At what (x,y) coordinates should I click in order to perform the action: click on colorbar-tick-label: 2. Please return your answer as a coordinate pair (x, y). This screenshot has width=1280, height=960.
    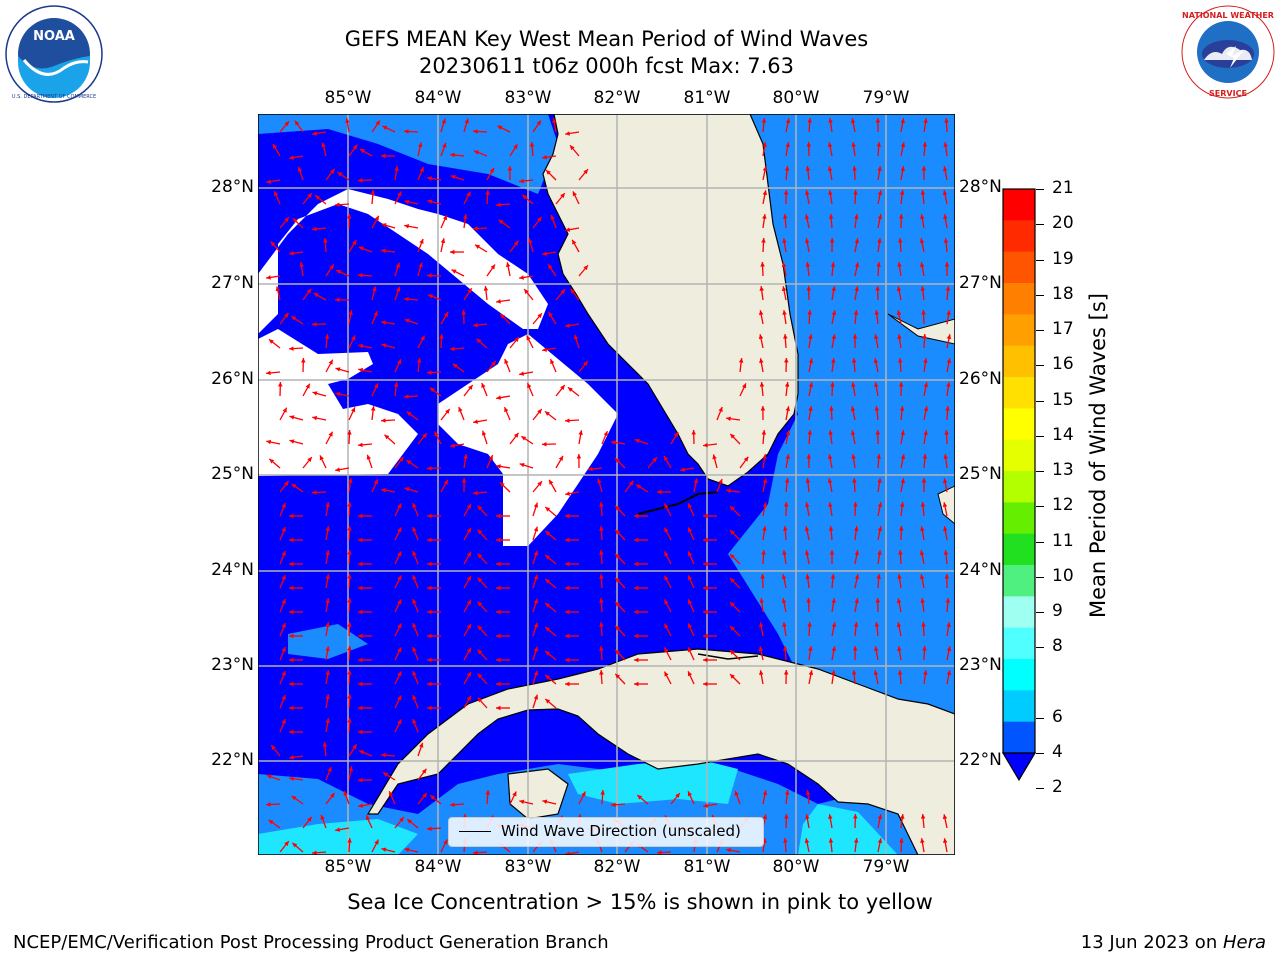
    Looking at the image, I should click on (1057, 787).